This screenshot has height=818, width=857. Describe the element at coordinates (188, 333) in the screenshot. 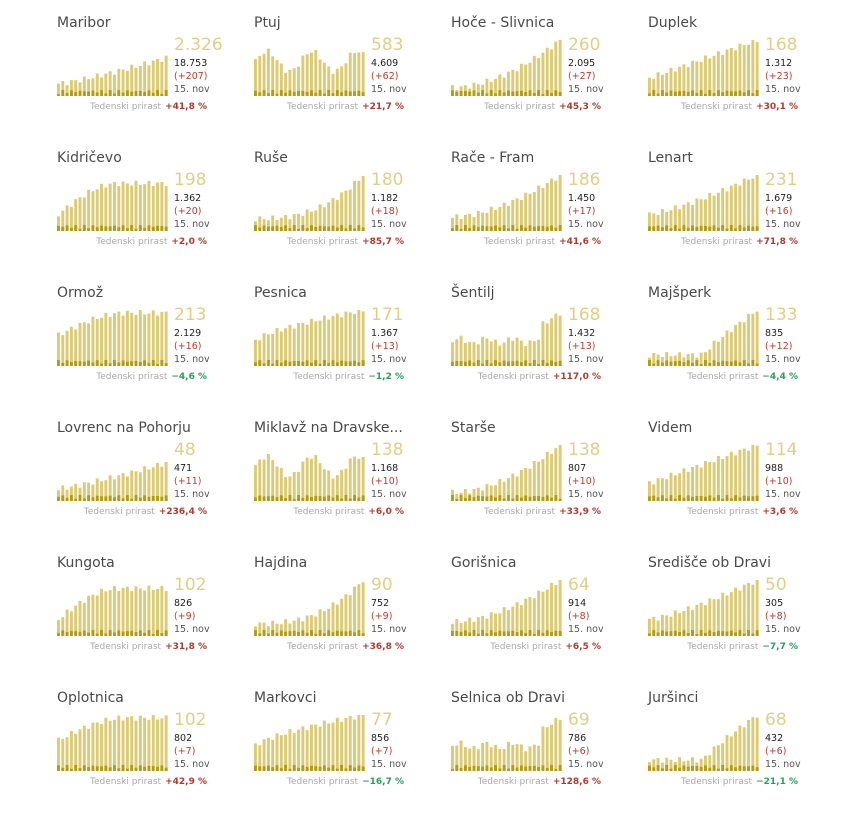

I see `total-cases-value: 2.129` at that location.